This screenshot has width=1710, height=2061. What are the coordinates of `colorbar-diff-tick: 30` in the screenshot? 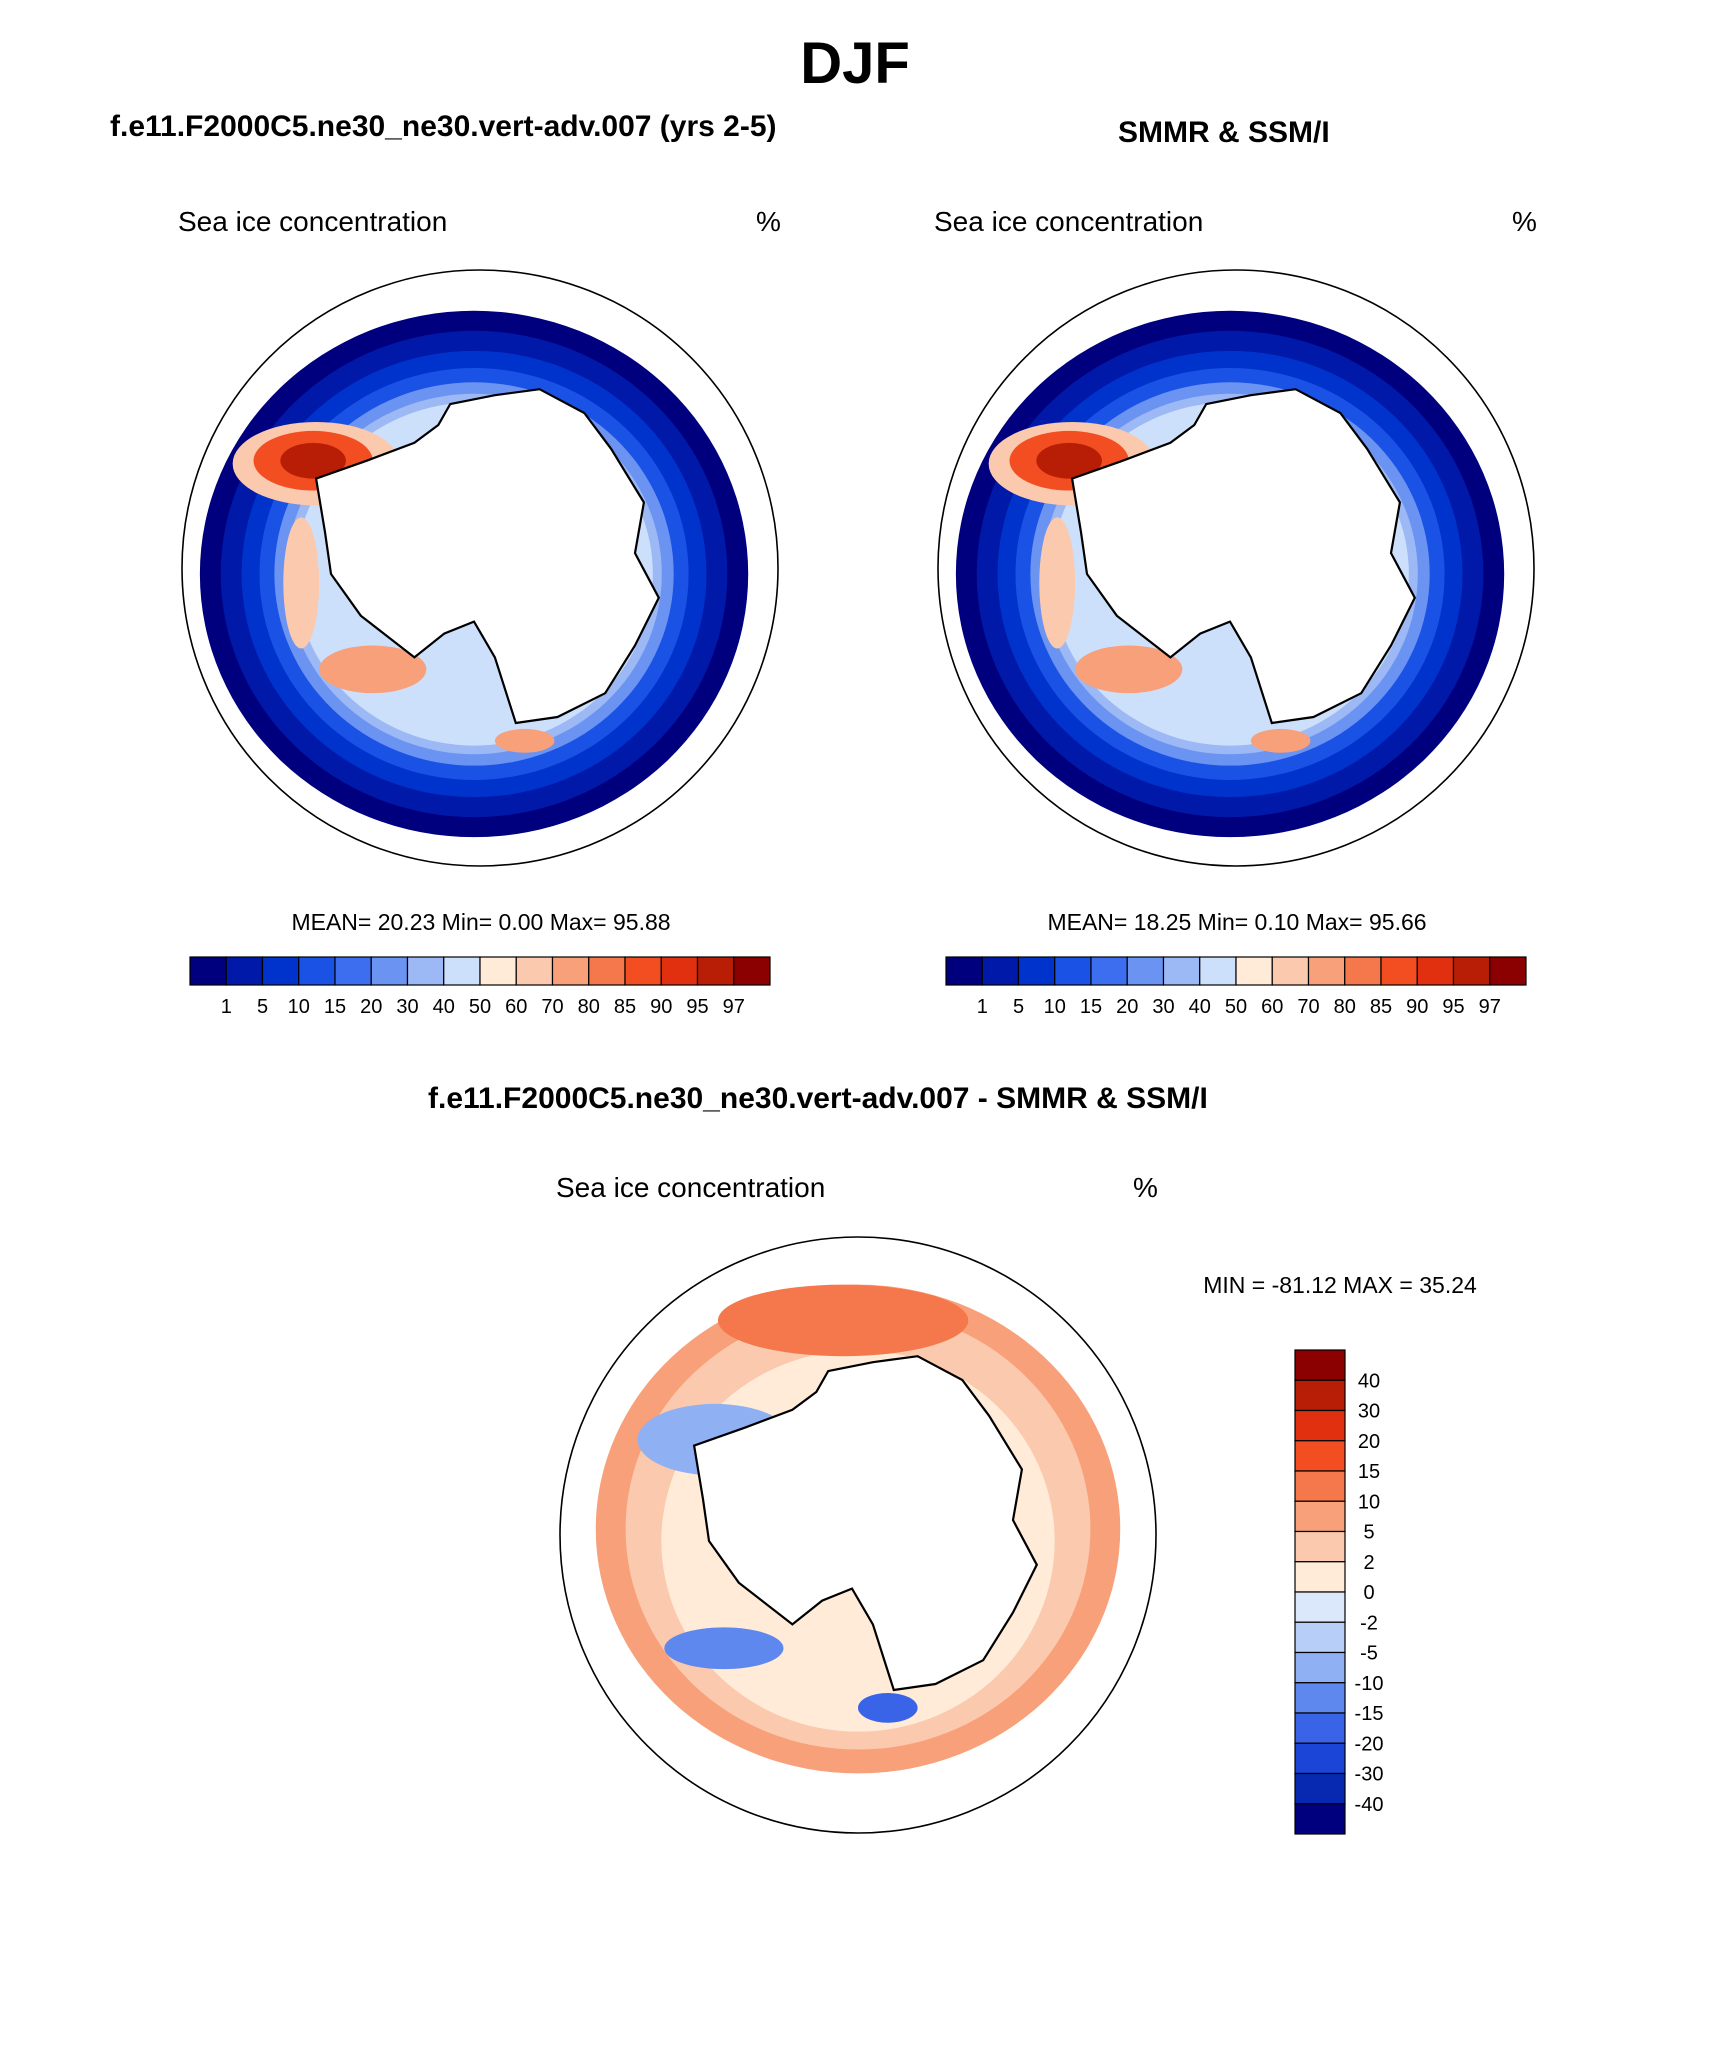 It's located at (1369, 1412).